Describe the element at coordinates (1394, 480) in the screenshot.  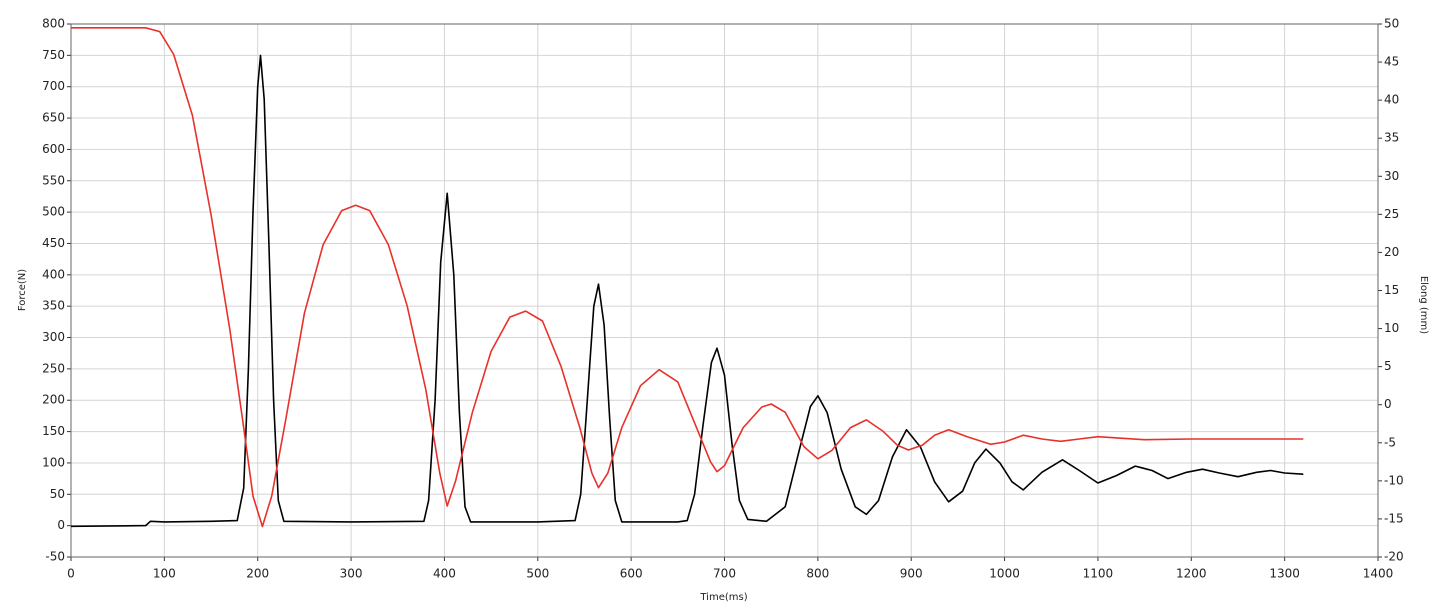
I see `y2-tick-label: -10` at that location.